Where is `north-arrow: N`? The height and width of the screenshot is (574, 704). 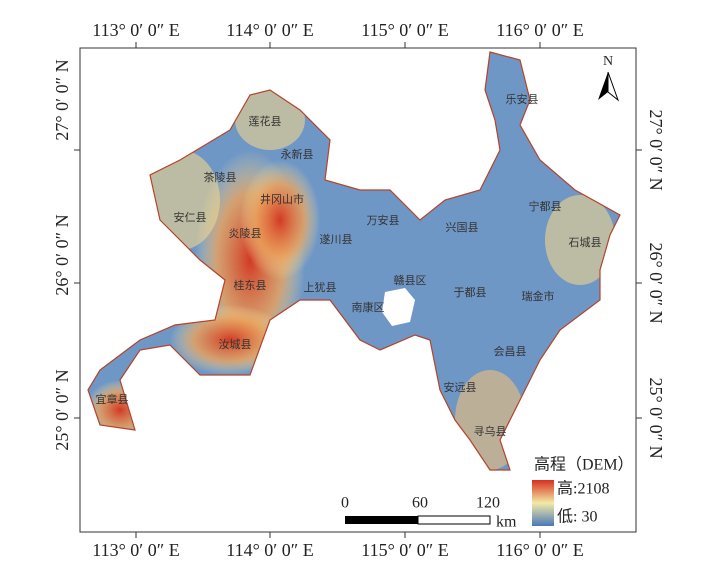 north-arrow: N is located at coordinates (609, 78).